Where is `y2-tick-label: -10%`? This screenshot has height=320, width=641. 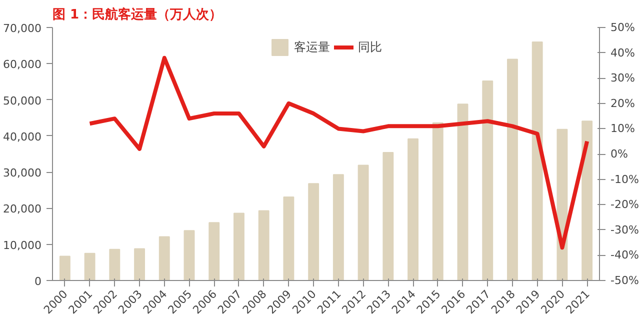
y2-tick-label: -10% is located at coordinates (624, 179).